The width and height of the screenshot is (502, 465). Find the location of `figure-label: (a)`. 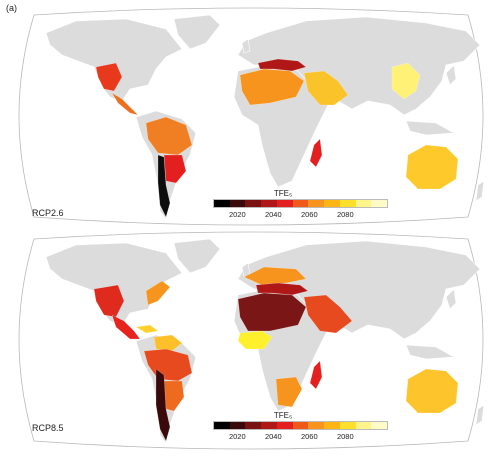

figure-label: (a) is located at coordinates (11, 8).